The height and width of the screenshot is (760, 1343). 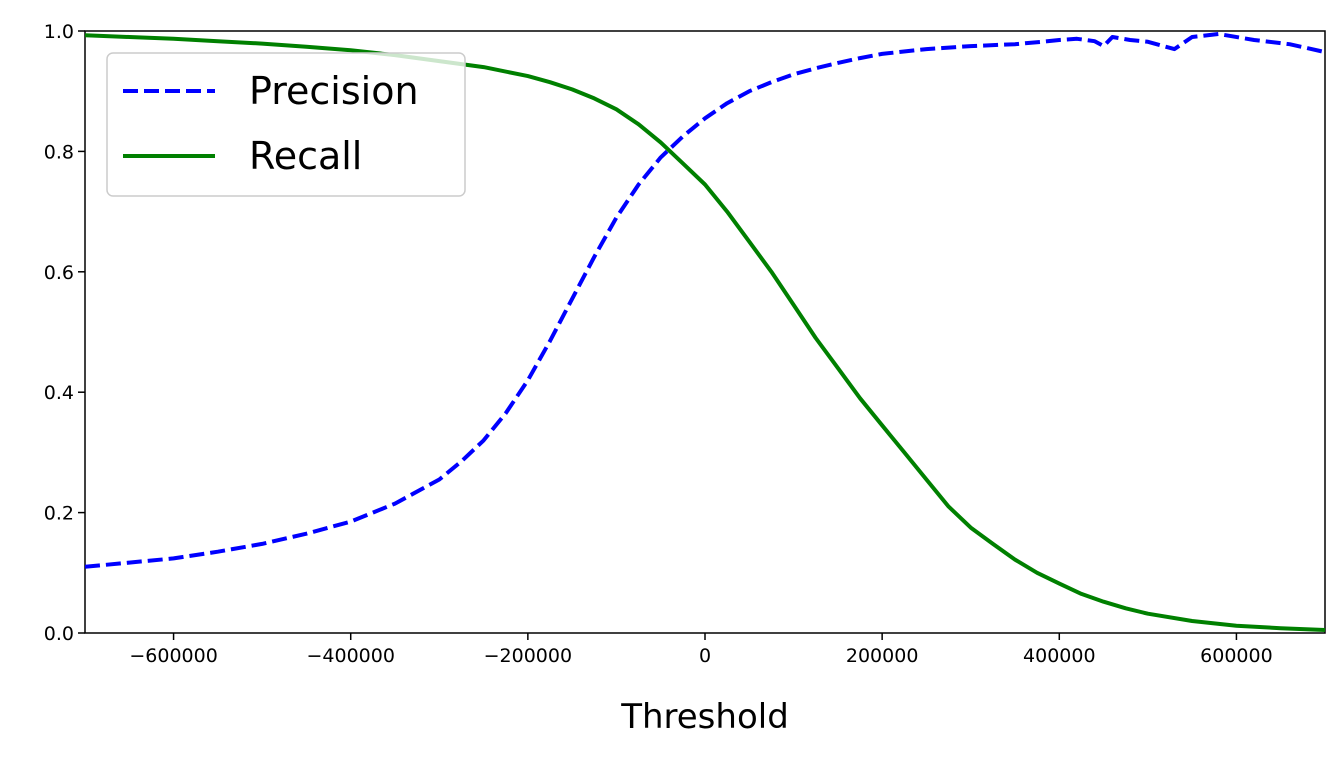 What do you see at coordinates (59, 32) in the screenshot?
I see `y-tick-label: 1.0` at bounding box center [59, 32].